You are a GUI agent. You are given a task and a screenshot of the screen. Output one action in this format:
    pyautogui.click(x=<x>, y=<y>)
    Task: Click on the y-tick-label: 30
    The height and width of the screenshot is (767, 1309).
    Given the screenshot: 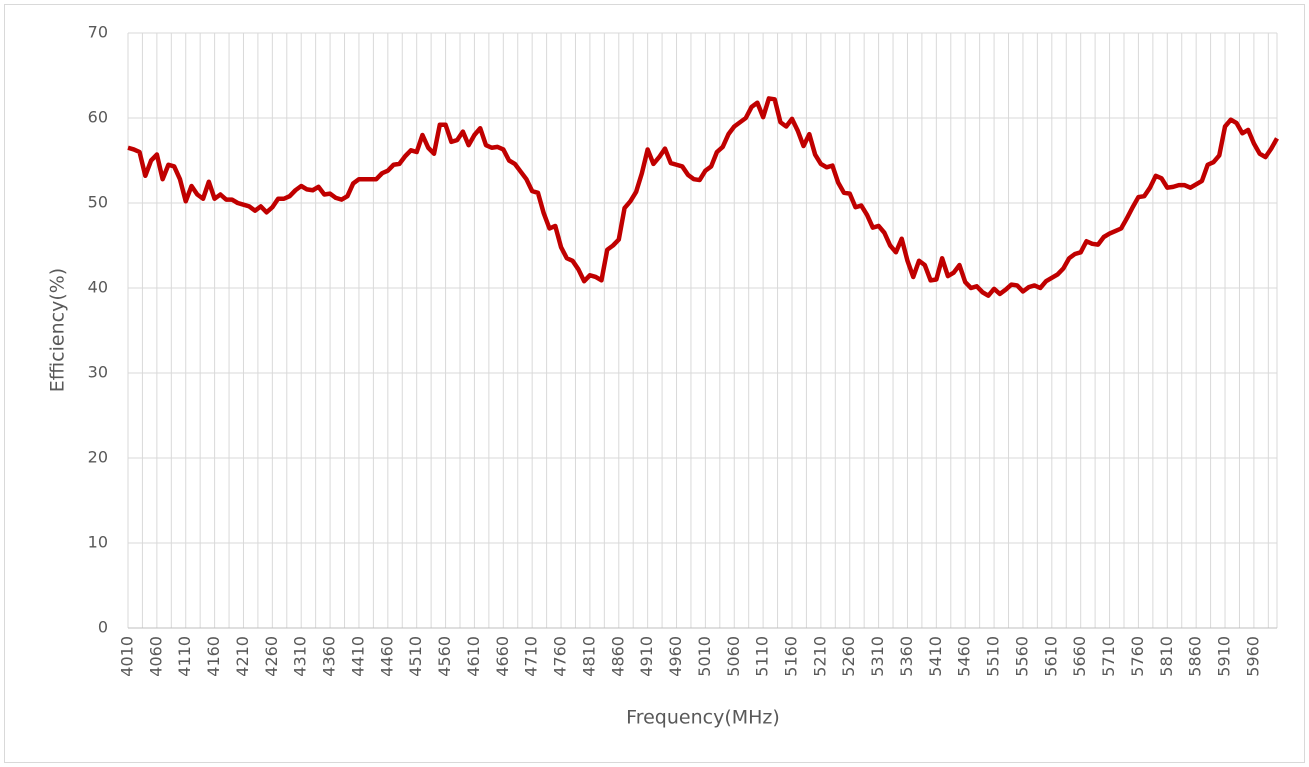 What is the action you would take?
    pyautogui.click(x=98, y=372)
    